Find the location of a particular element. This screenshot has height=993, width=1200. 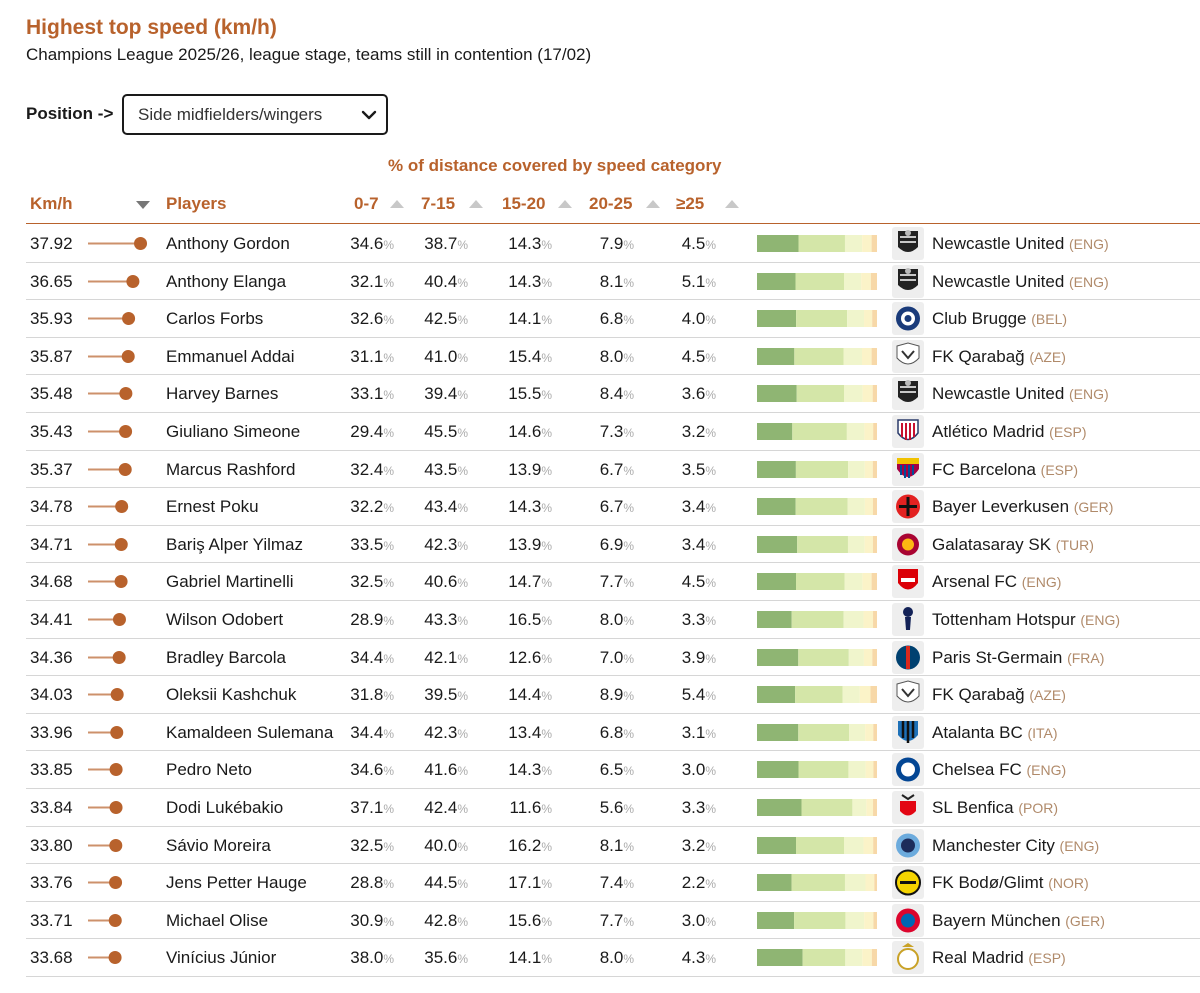

player-name: Harvey Barnes is located at coordinates (222, 394).